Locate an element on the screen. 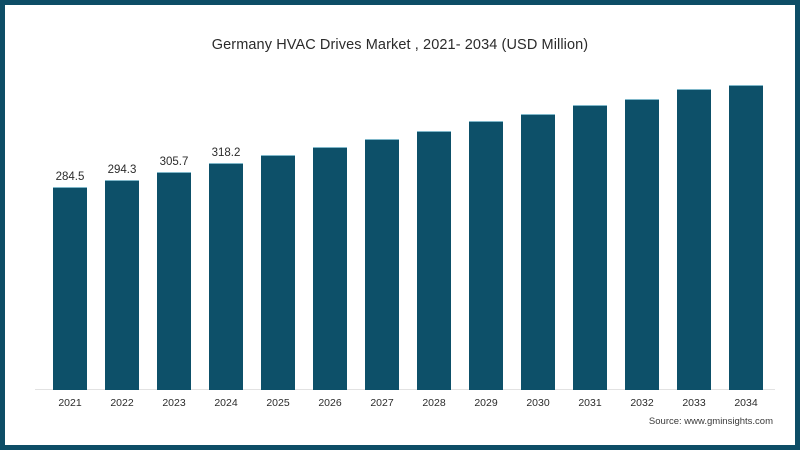  x-axis-tick-label: 2025 is located at coordinates (278, 403).